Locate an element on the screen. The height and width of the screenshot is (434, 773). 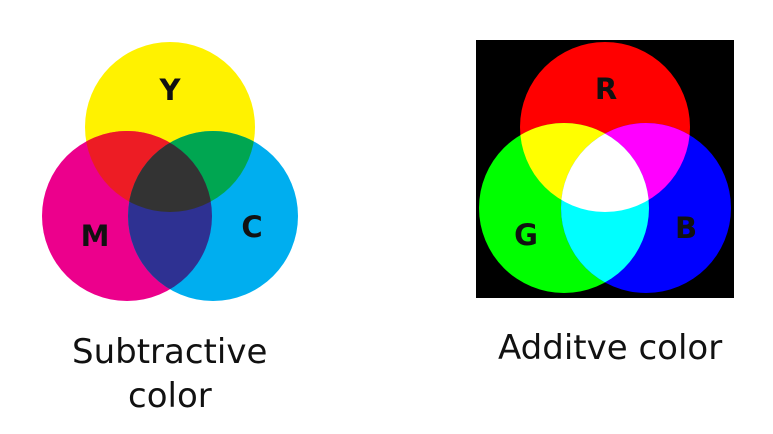
label-c: C is located at coordinates (251, 227).